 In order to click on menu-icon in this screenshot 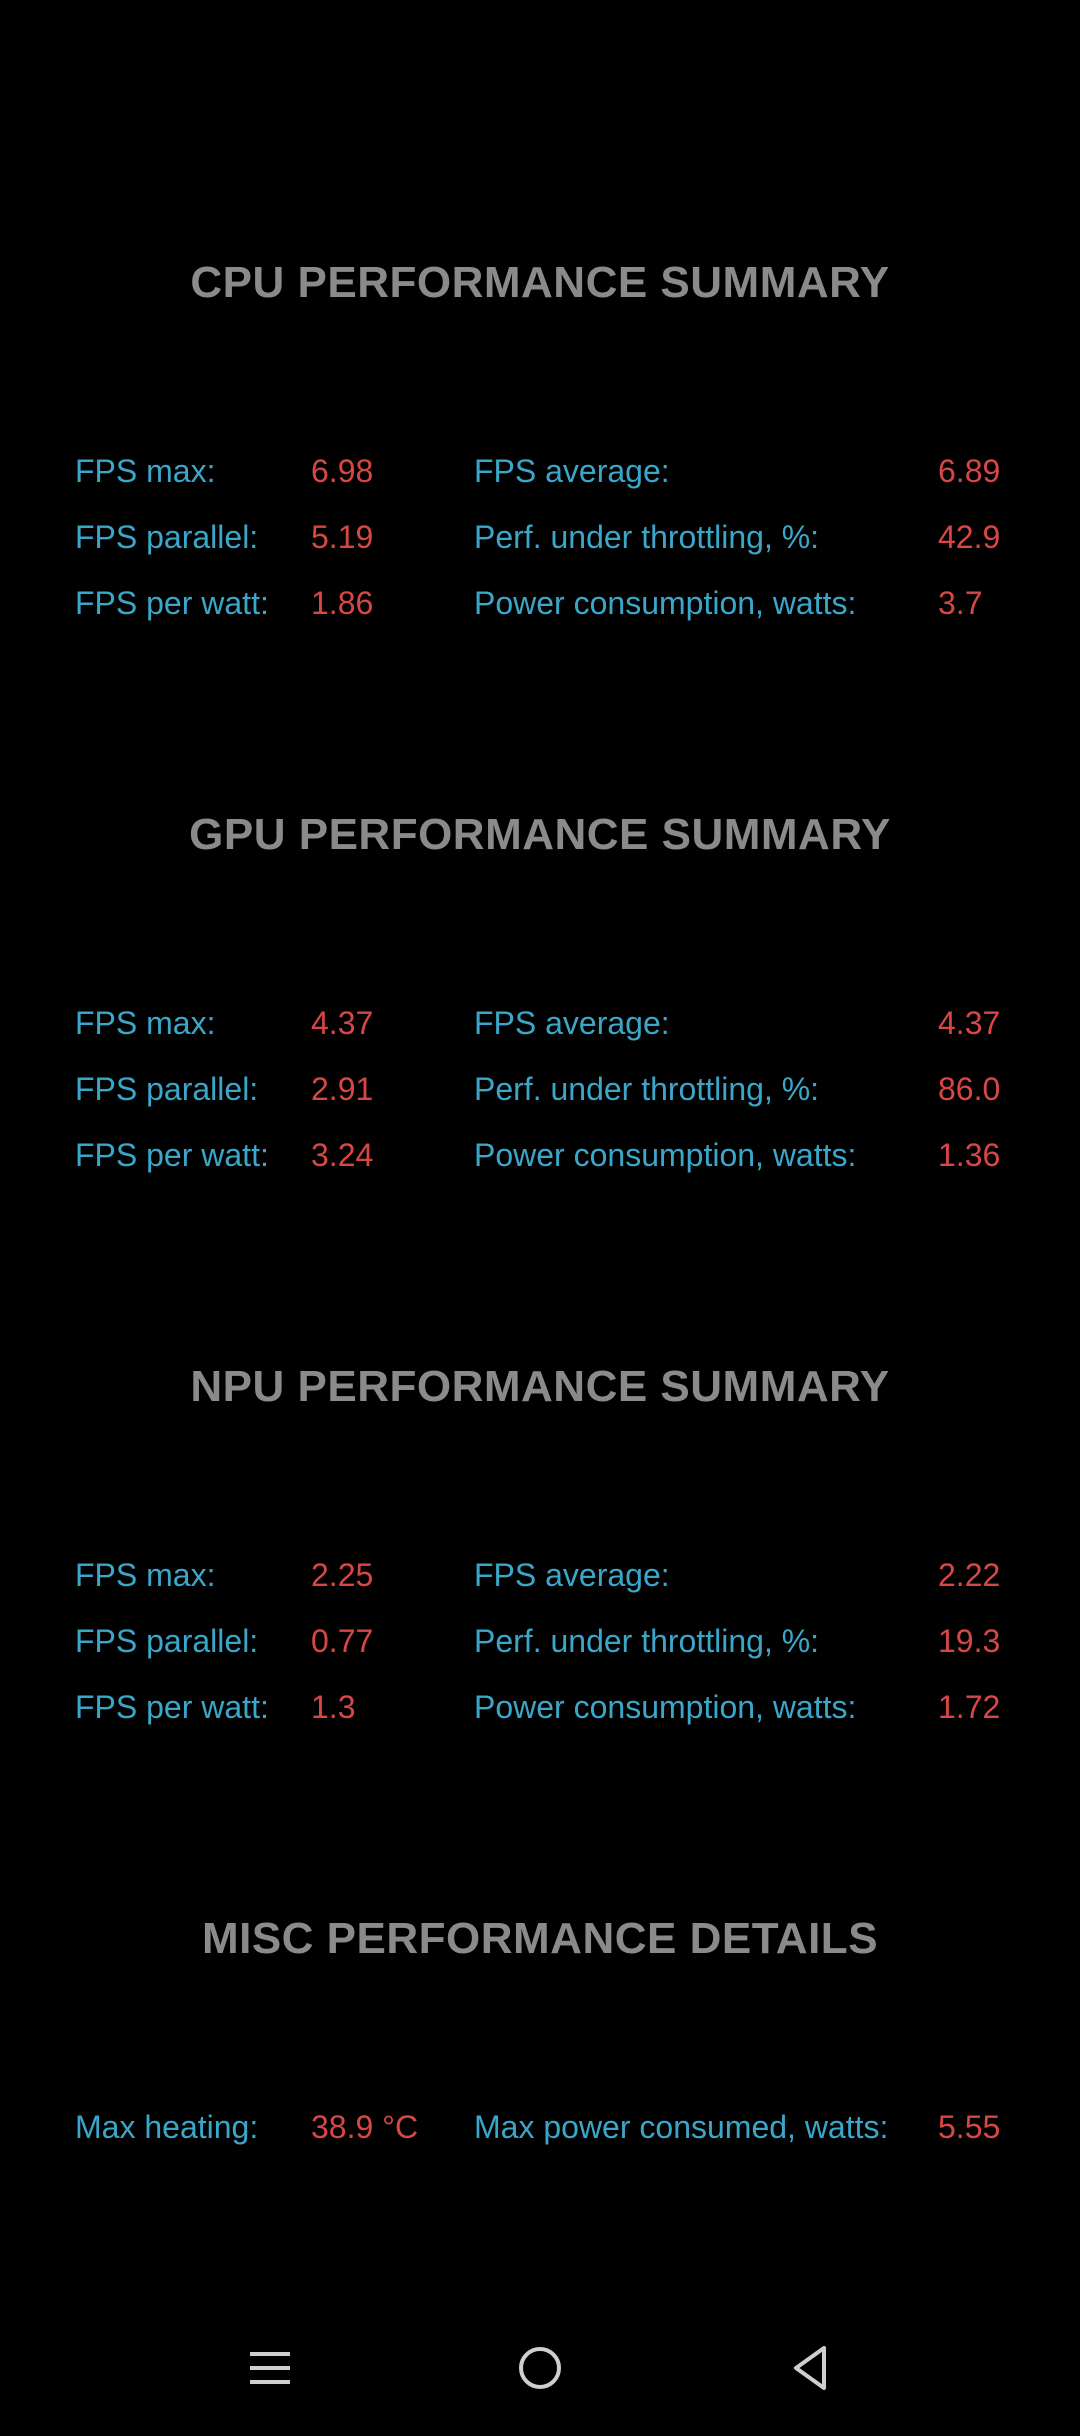, I will do `click(270, 2368)`.